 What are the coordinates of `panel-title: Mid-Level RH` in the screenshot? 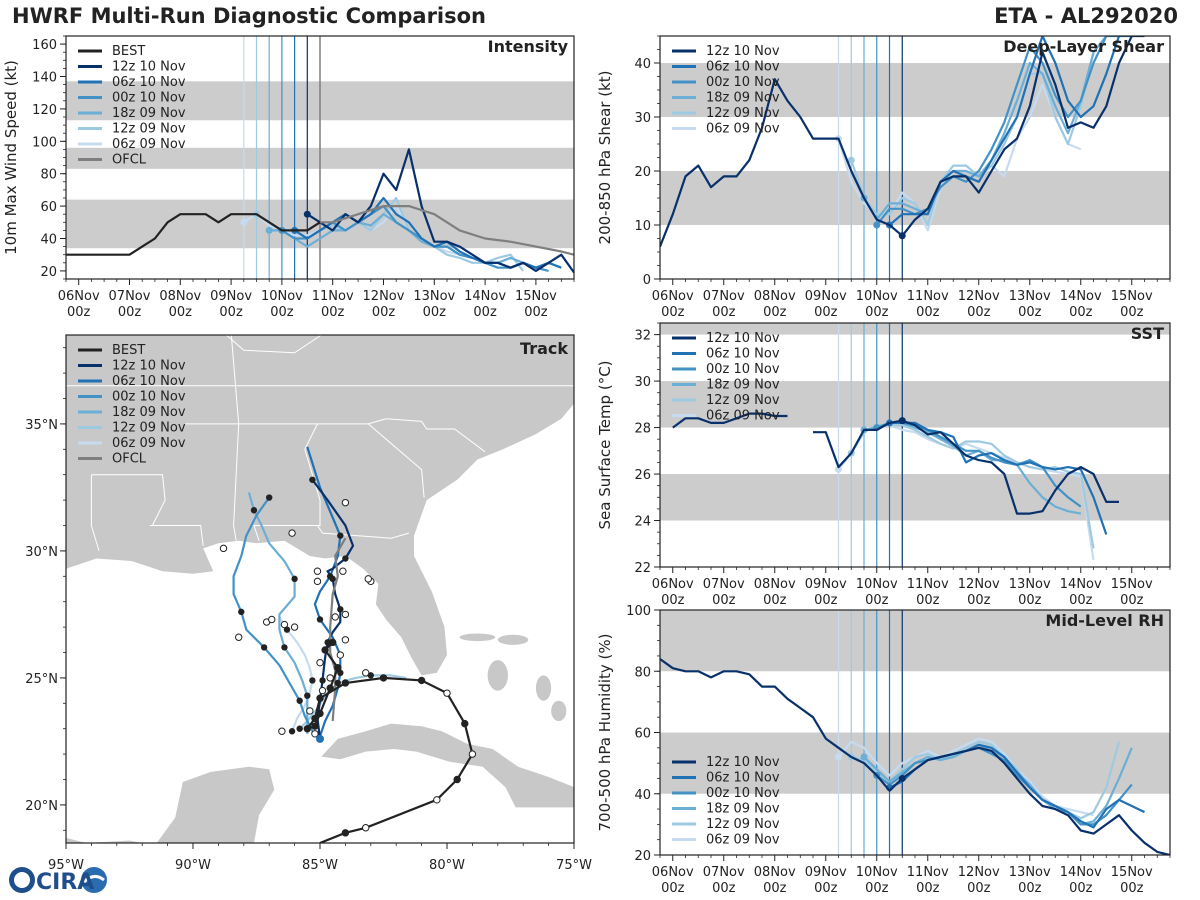 It's located at (1104, 620).